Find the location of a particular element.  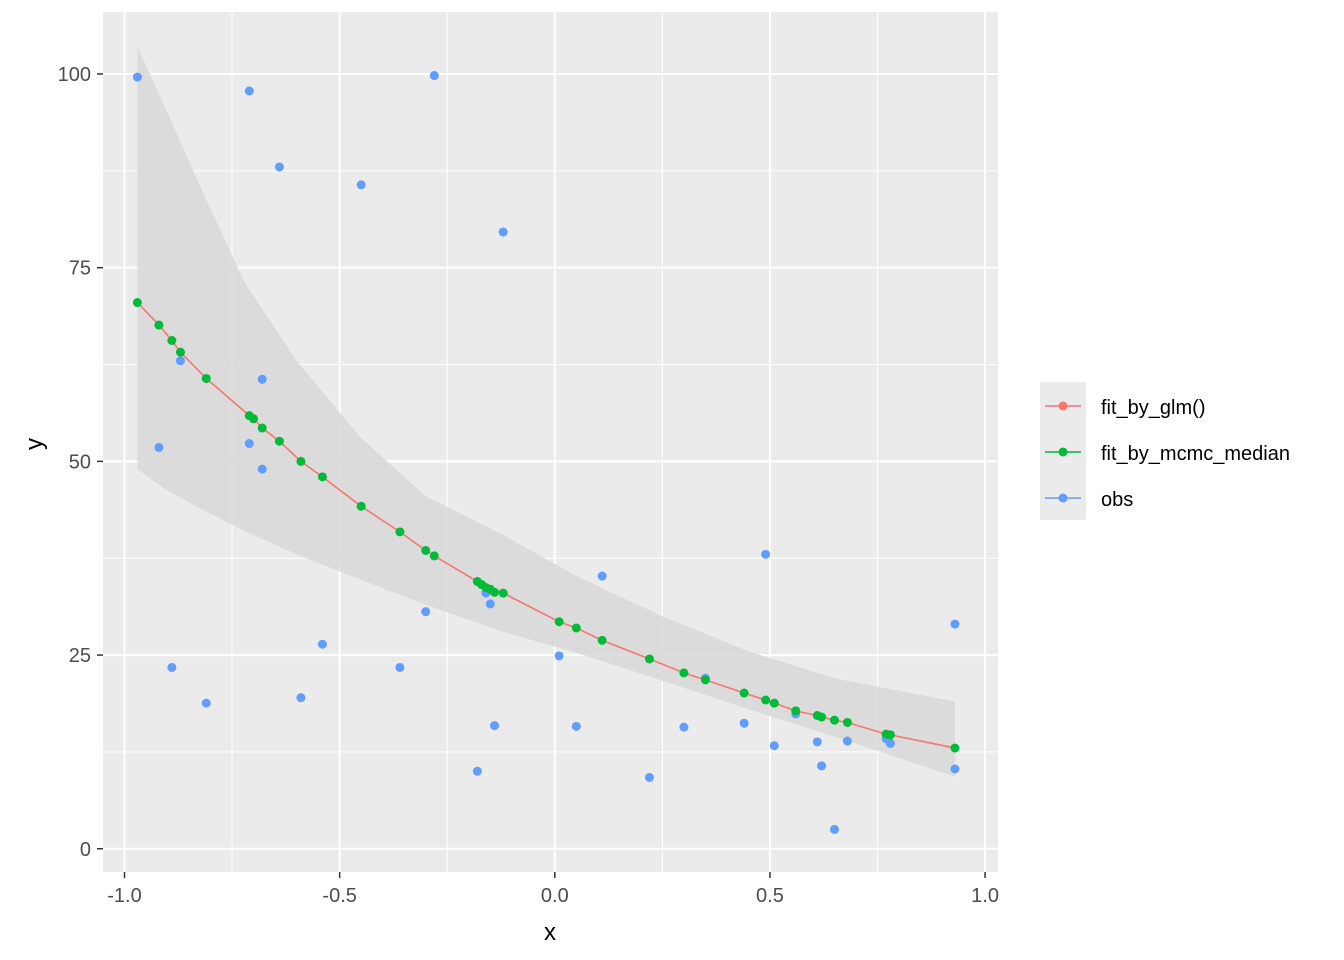

legend-key-fit-by-mcmc-median: fit_by_mcmc_median is located at coordinates (1167, 454).